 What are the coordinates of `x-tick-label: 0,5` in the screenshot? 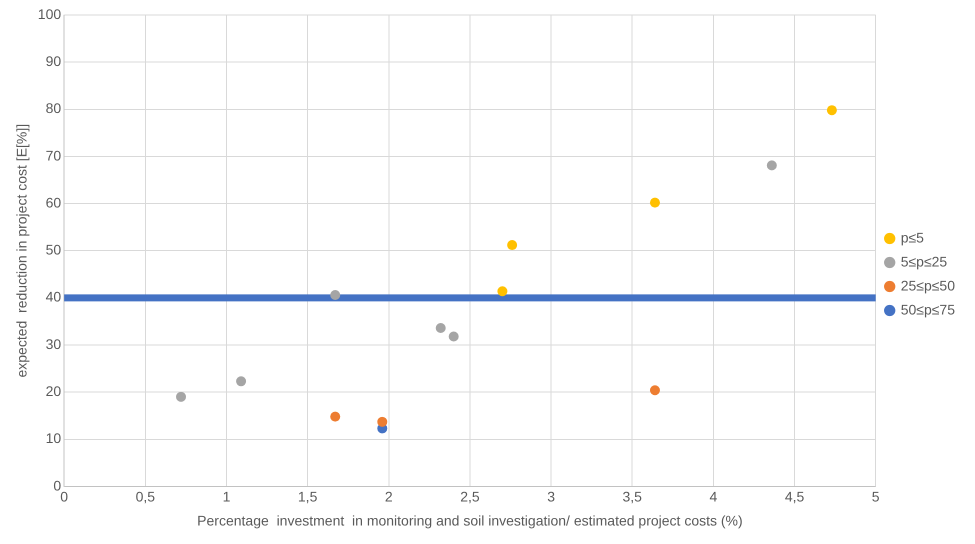 It's located at (146, 496).